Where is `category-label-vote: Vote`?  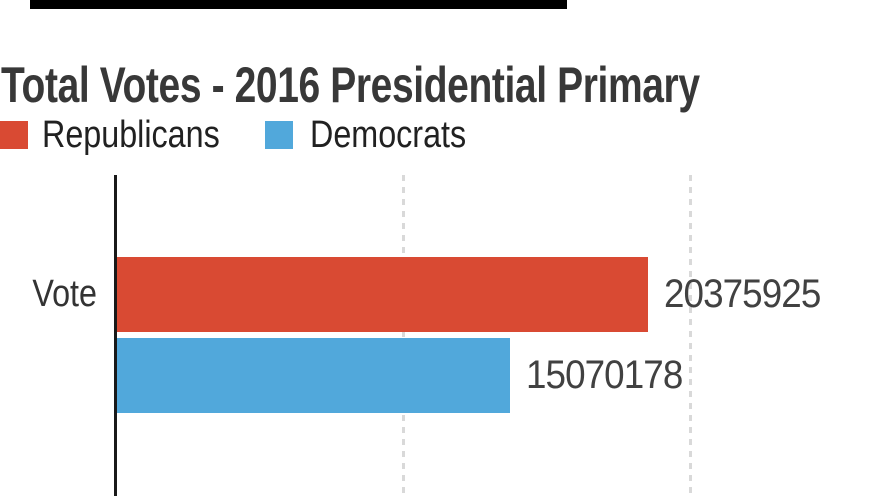 category-label-vote: Vote is located at coordinates (64, 294).